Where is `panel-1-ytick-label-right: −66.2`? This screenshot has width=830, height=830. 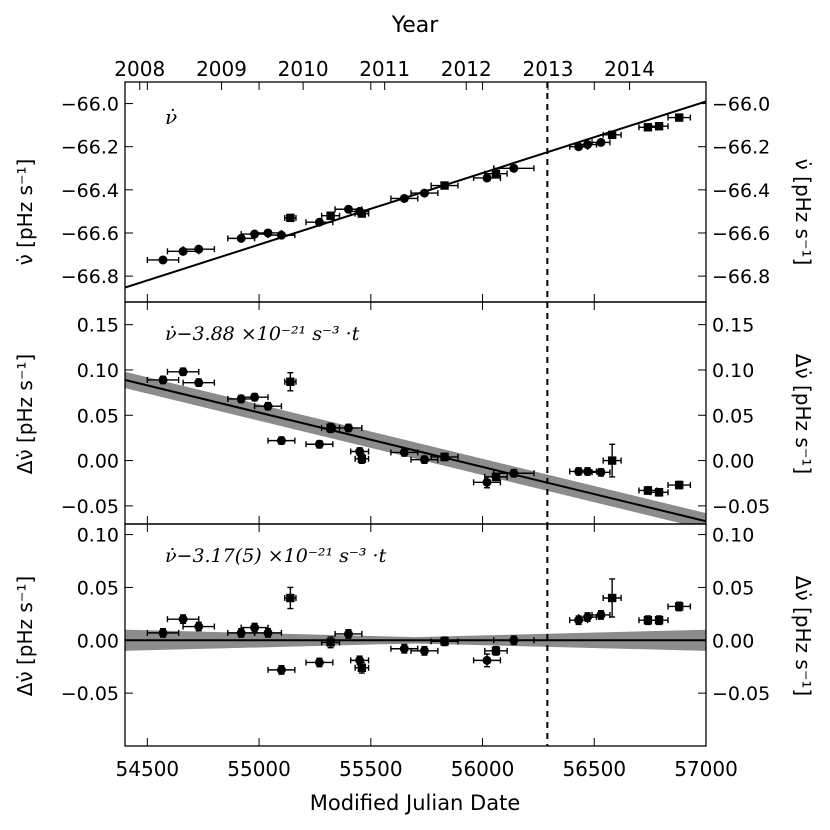
panel-1-ytick-label-right: −66.2 is located at coordinates (741, 148).